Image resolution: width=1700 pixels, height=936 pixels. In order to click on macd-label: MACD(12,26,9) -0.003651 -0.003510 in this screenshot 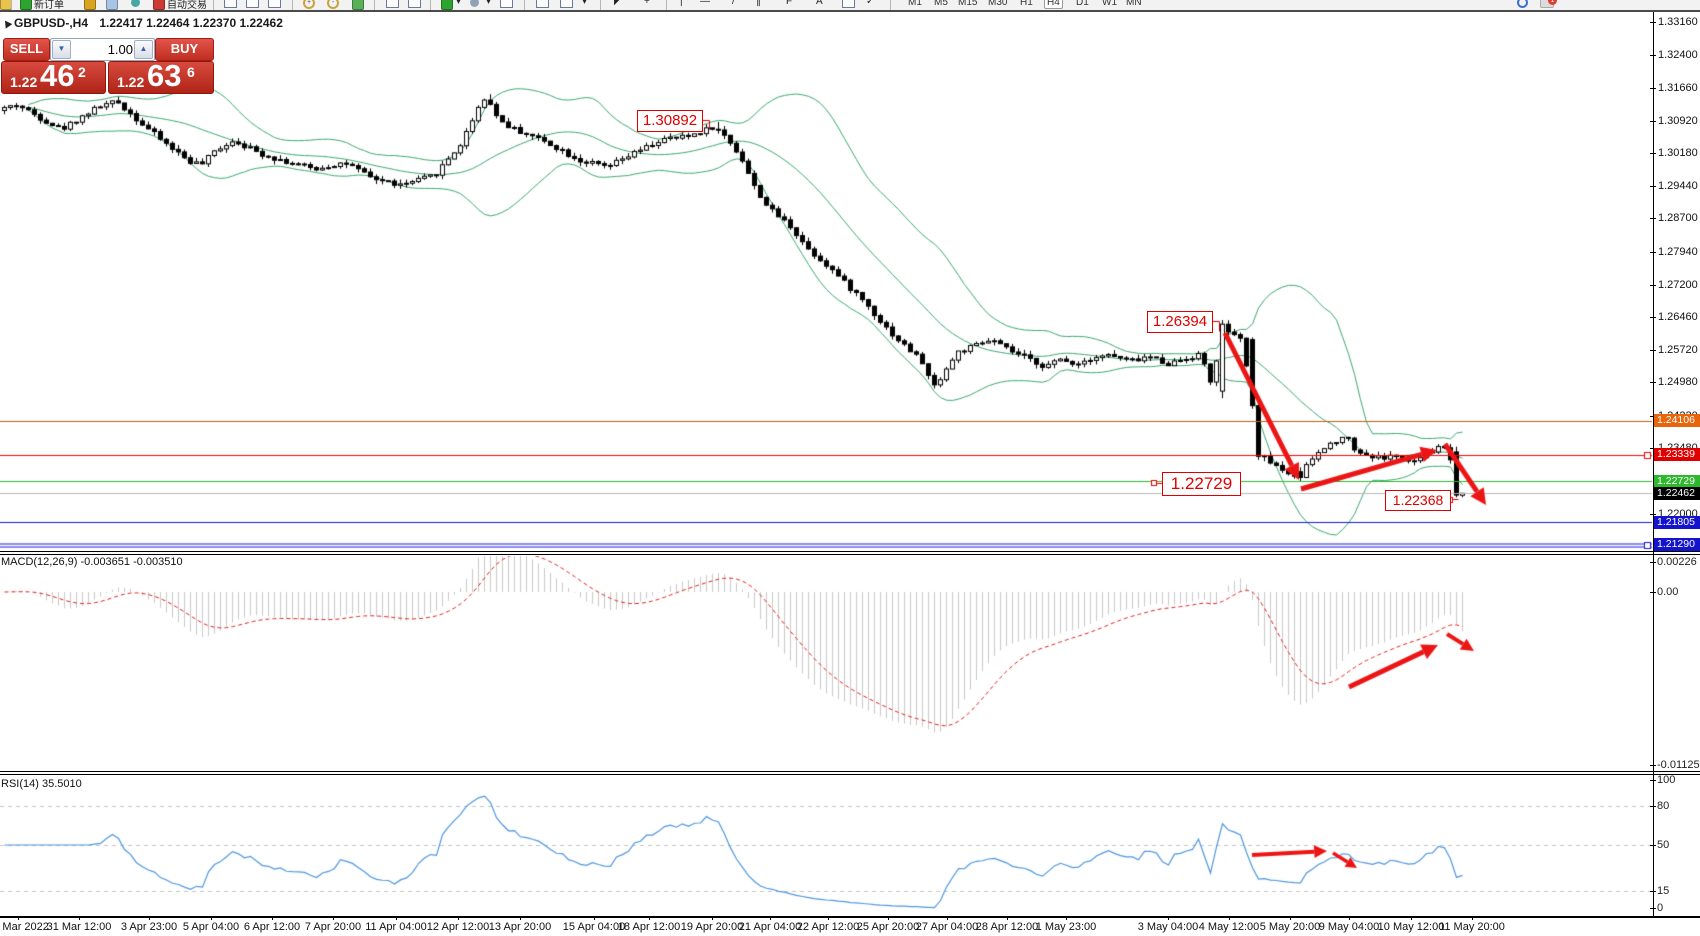, I will do `click(92, 562)`.